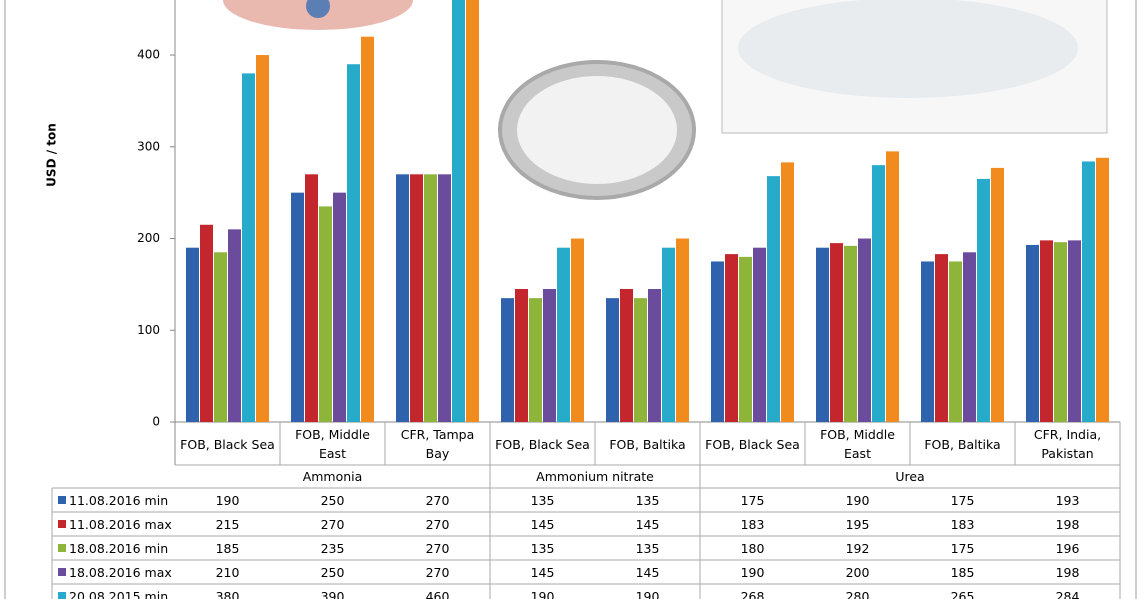  Describe the element at coordinates (752, 593) in the screenshot. I see `table-value: 268` at that location.